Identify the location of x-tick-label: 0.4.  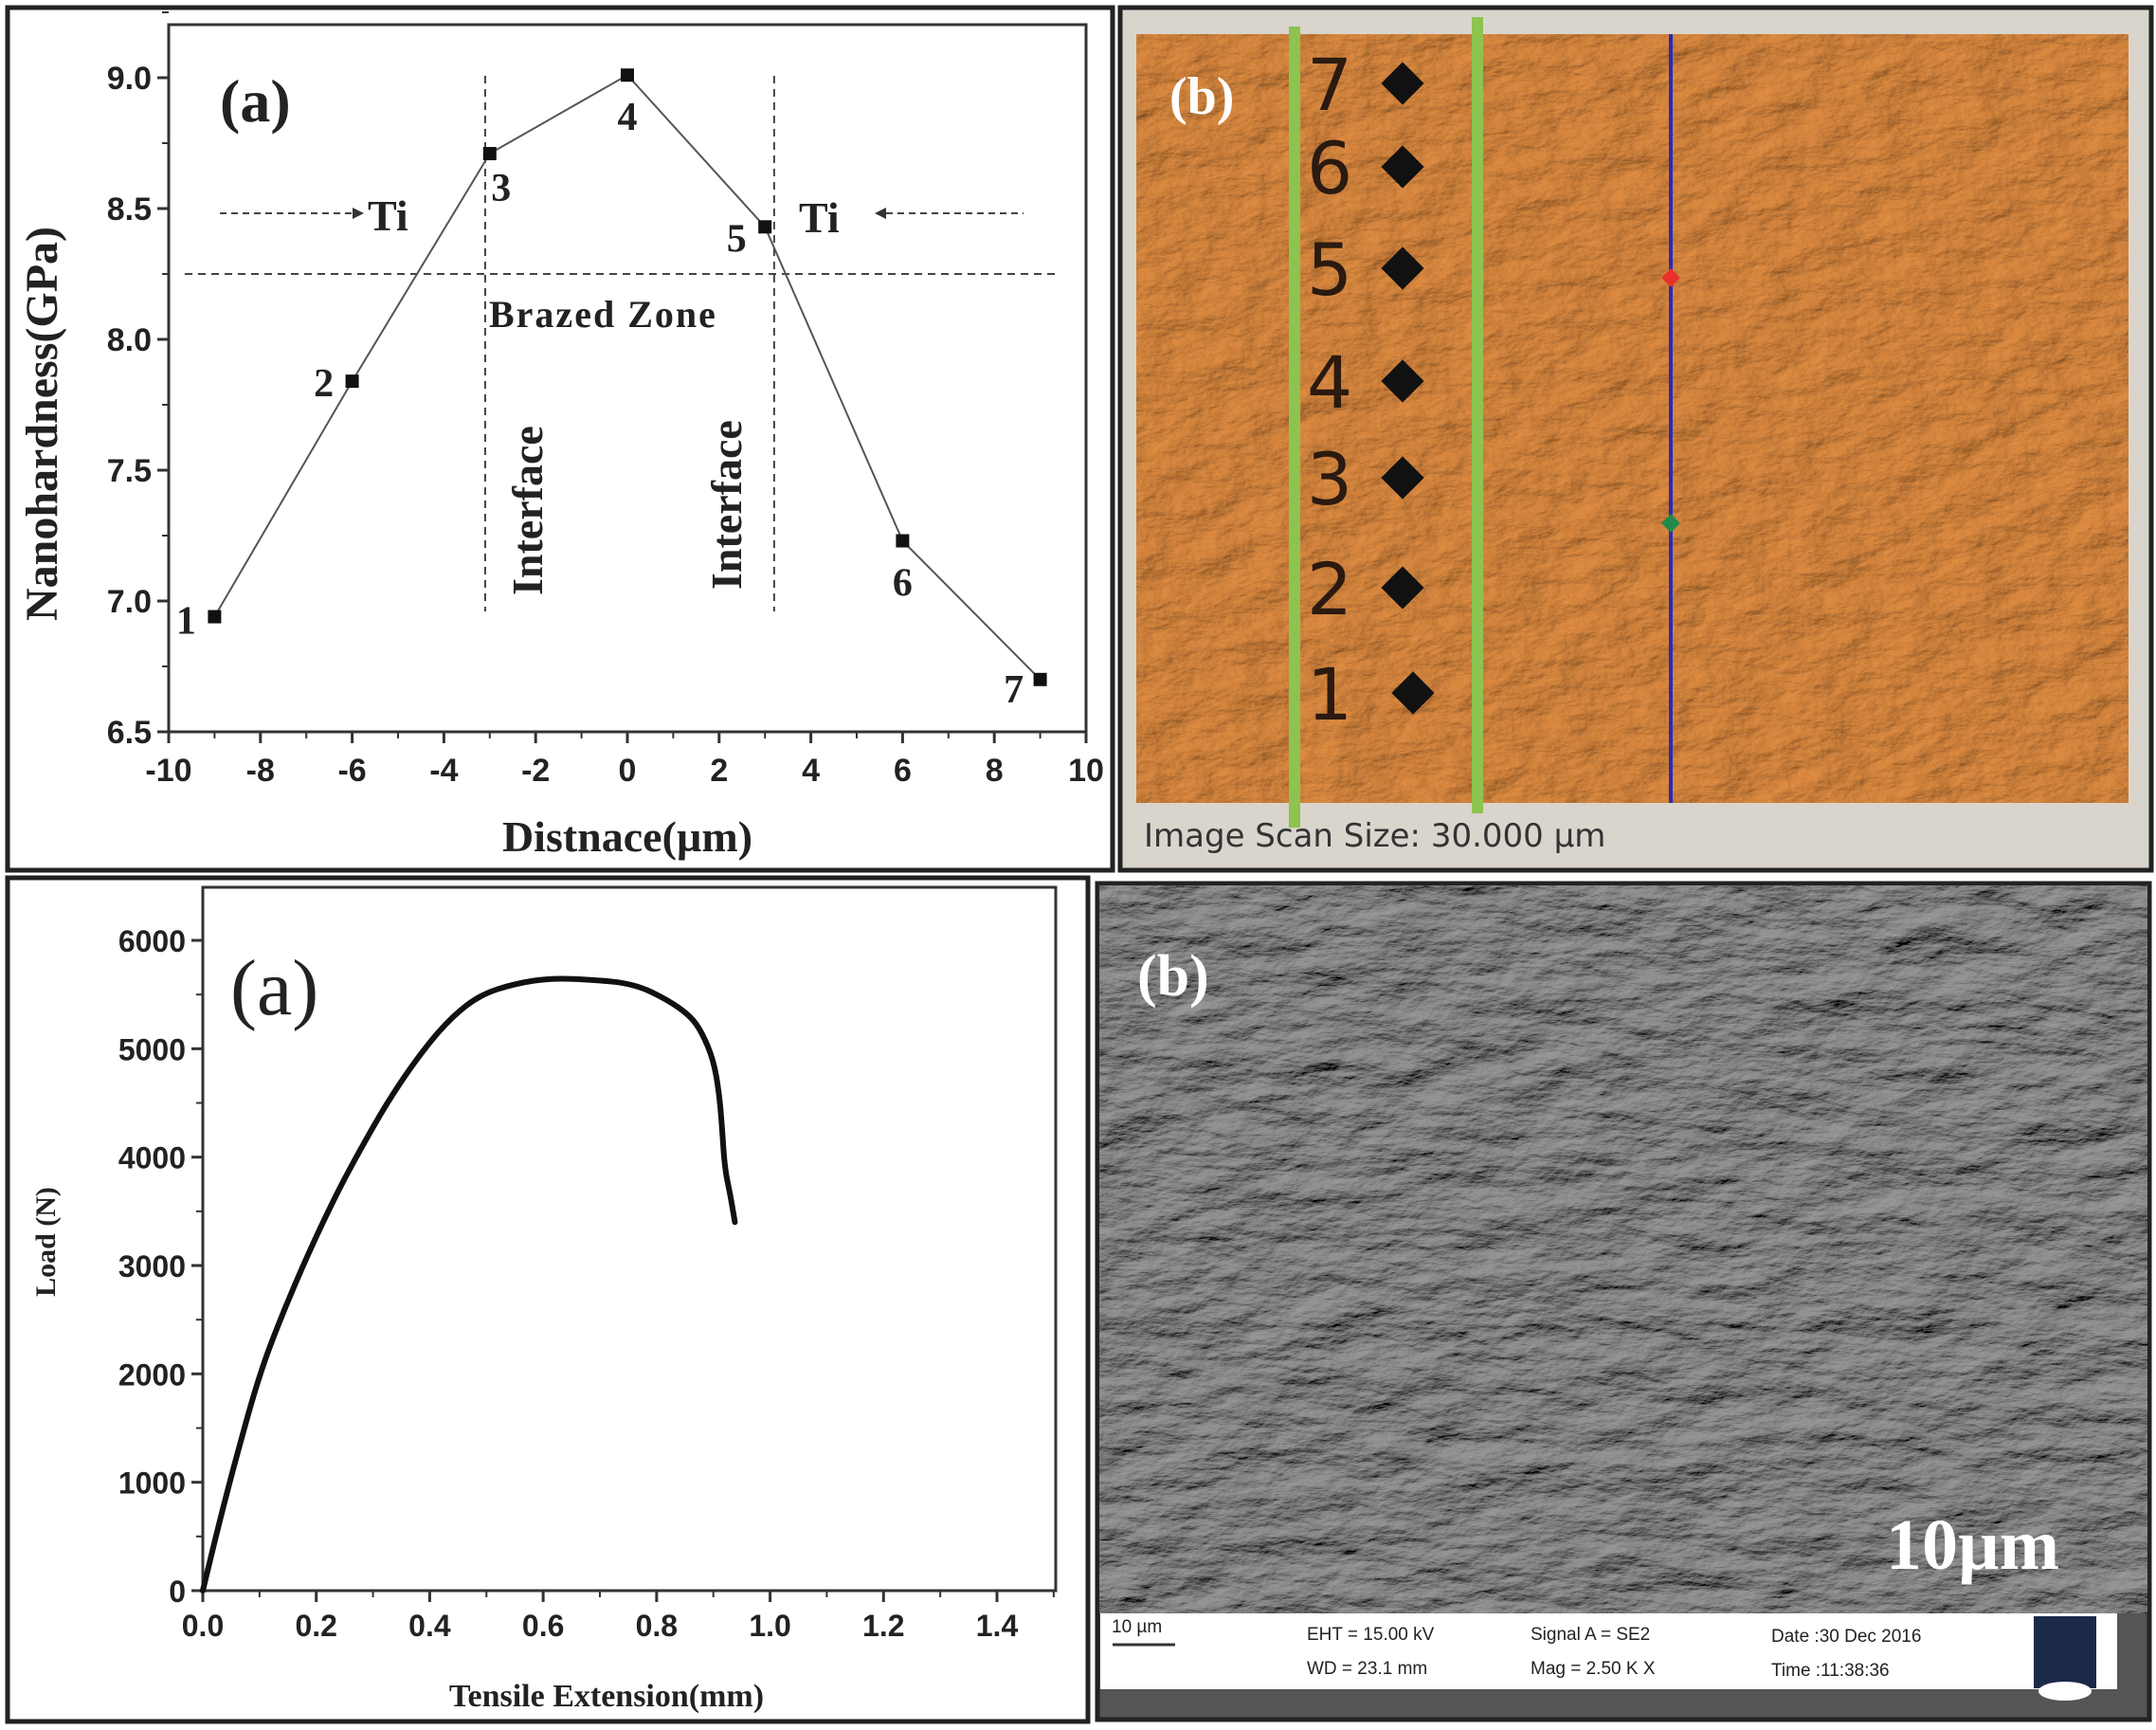
(429, 1626).